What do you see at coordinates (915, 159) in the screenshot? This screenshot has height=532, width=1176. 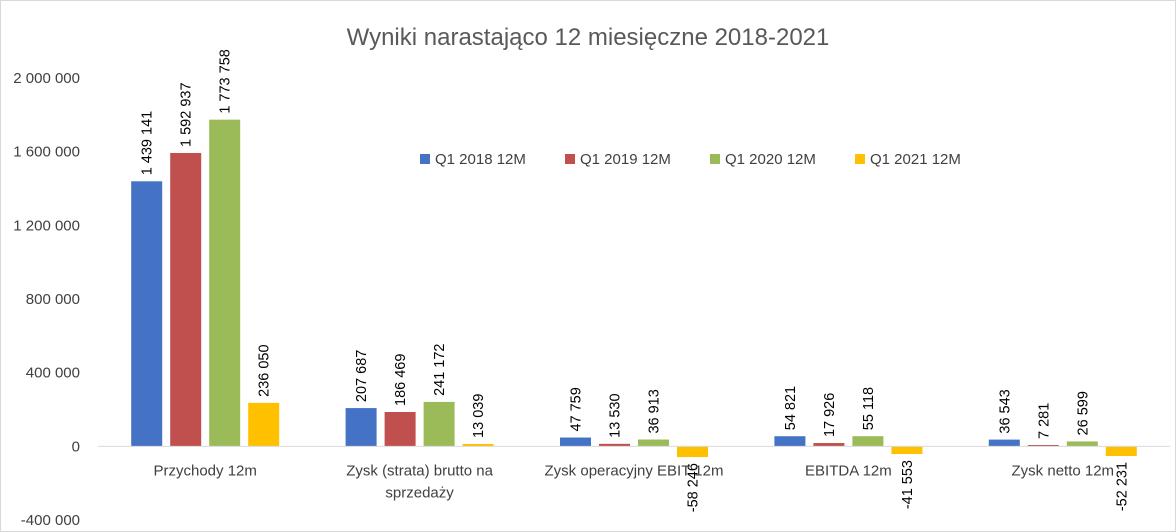 I see `legend-label: Q1 2021 12M` at bounding box center [915, 159].